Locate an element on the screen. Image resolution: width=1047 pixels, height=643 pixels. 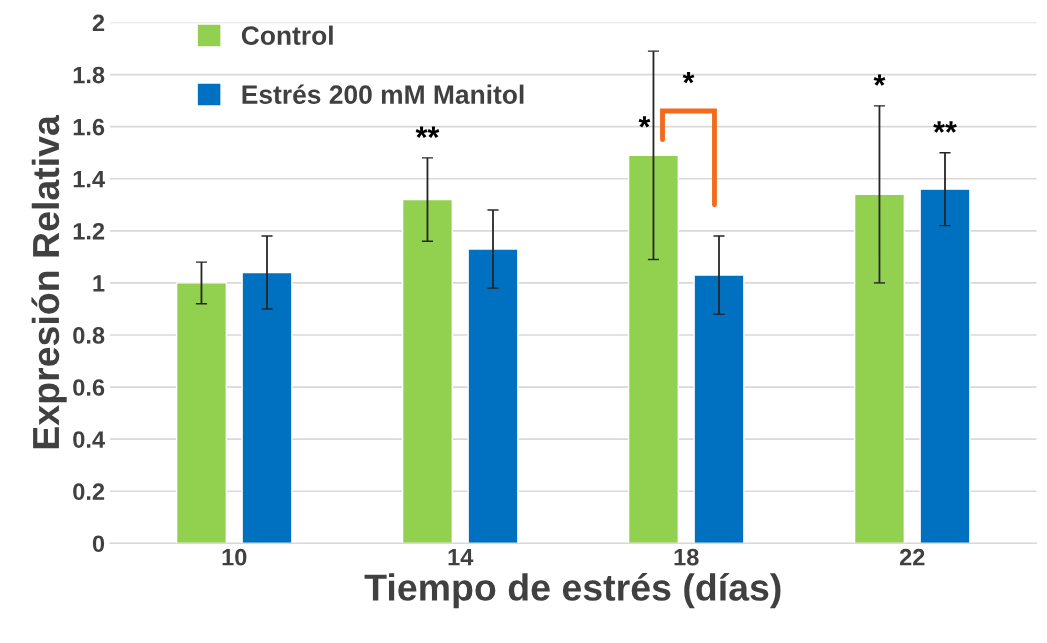
x-tick-label: 10 is located at coordinates (234, 557).